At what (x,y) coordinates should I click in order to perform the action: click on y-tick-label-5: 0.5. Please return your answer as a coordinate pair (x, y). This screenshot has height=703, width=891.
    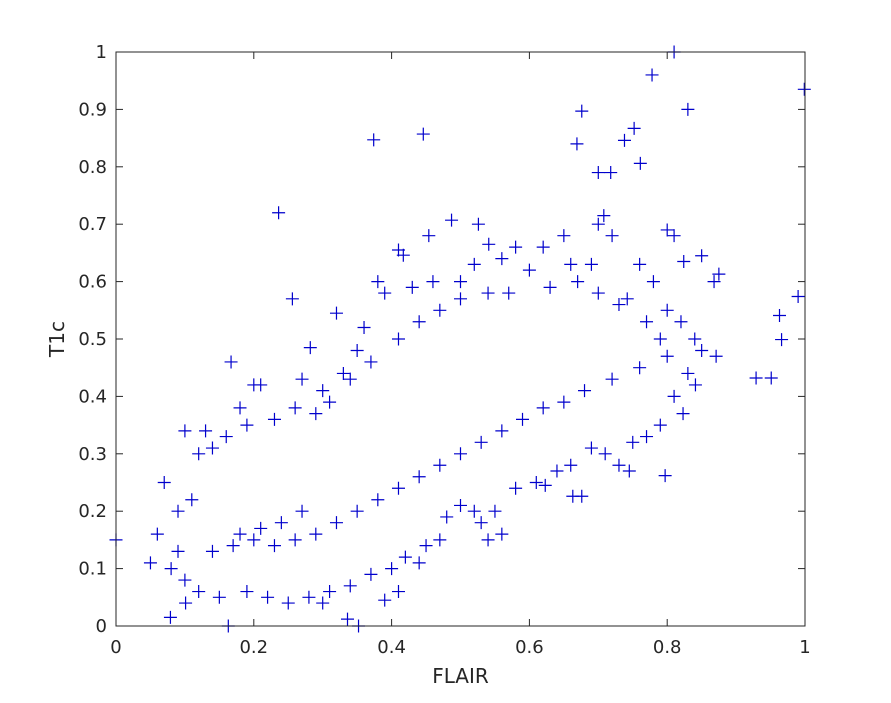
    Looking at the image, I should click on (92, 339).